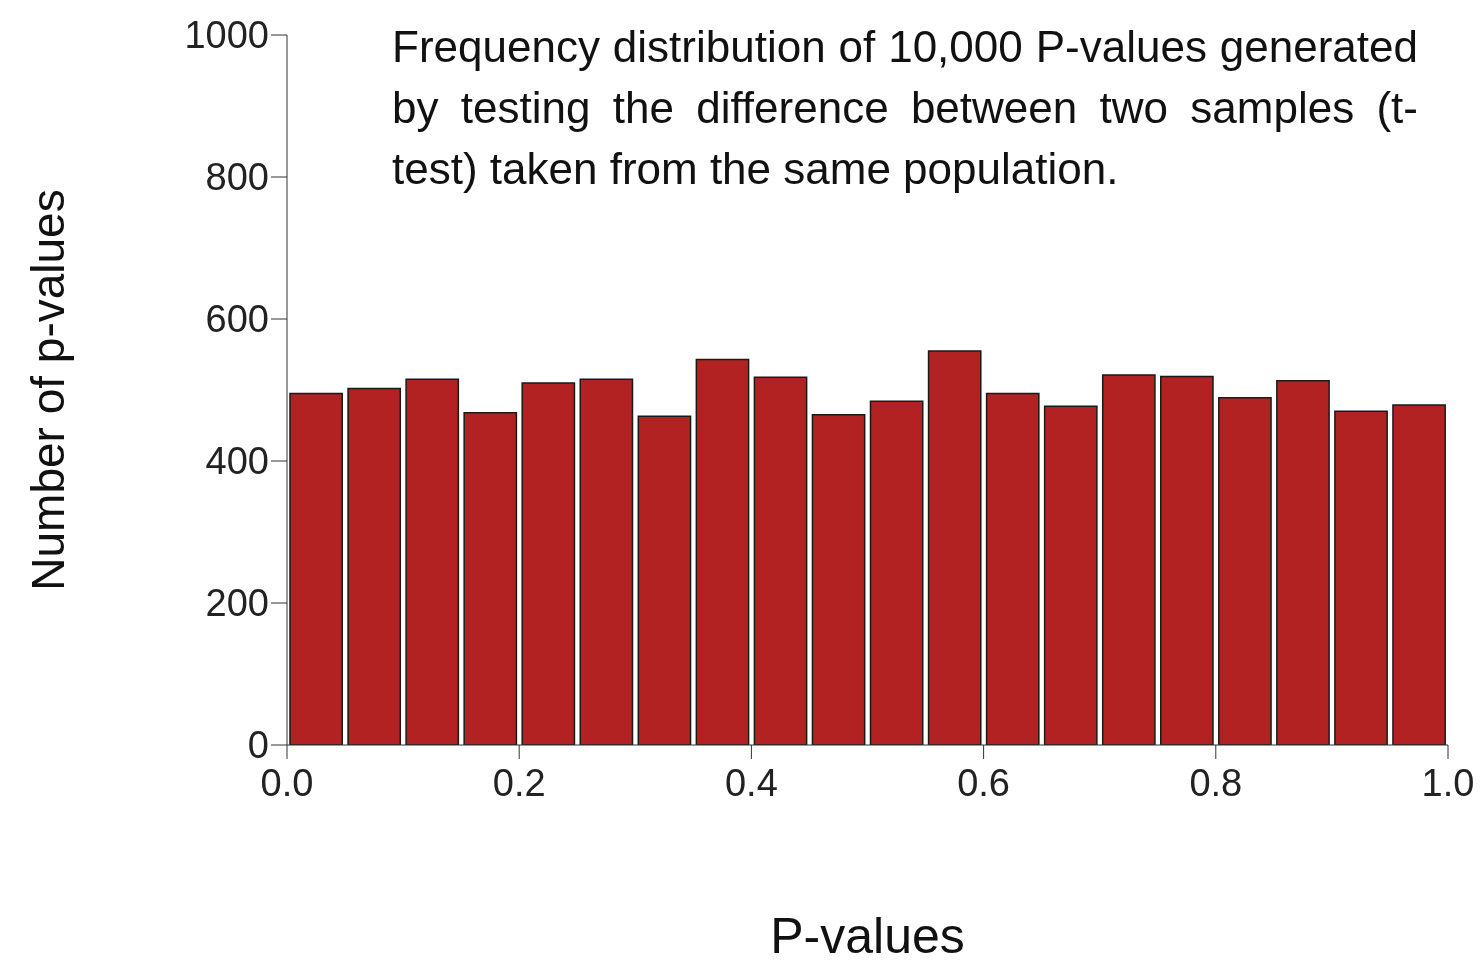 Image resolution: width=1483 pixels, height=961 pixels. I want to click on y-axis-title: Number of p-values, so click(48, 390).